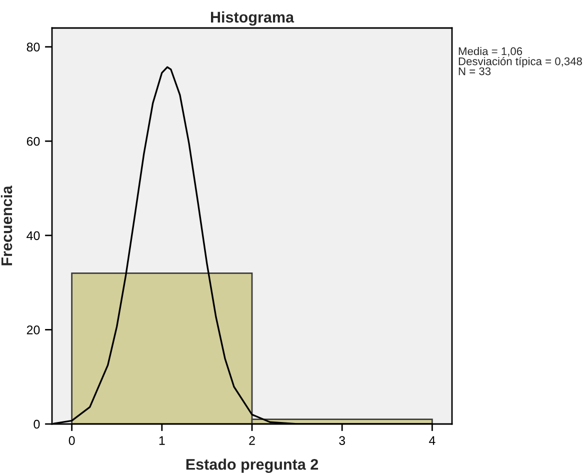  I want to click on x-tick-label: 3, so click(342, 440).